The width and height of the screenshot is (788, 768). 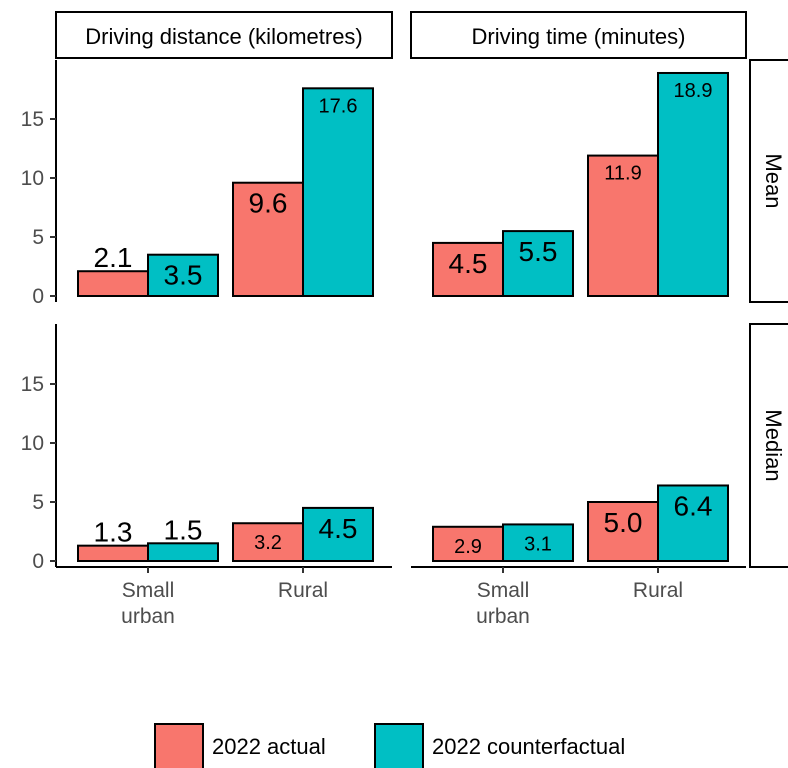 What do you see at coordinates (580, 523) in the screenshot?
I see `panel-median-time: 2.9 3.1 5.0 6.4` at bounding box center [580, 523].